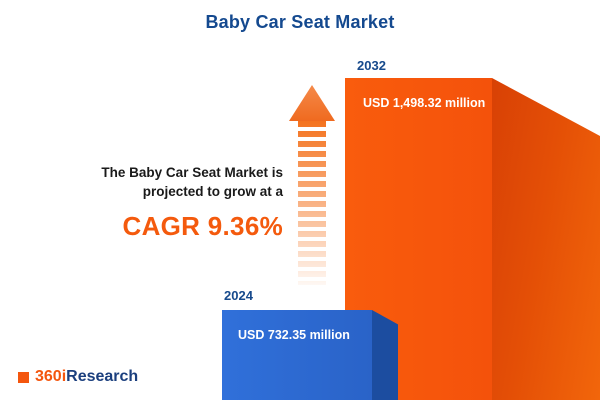 The width and height of the screenshot is (600, 400). What do you see at coordinates (238, 295) in the screenshot?
I see `bar-2024-year-label: 2024` at bounding box center [238, 295].